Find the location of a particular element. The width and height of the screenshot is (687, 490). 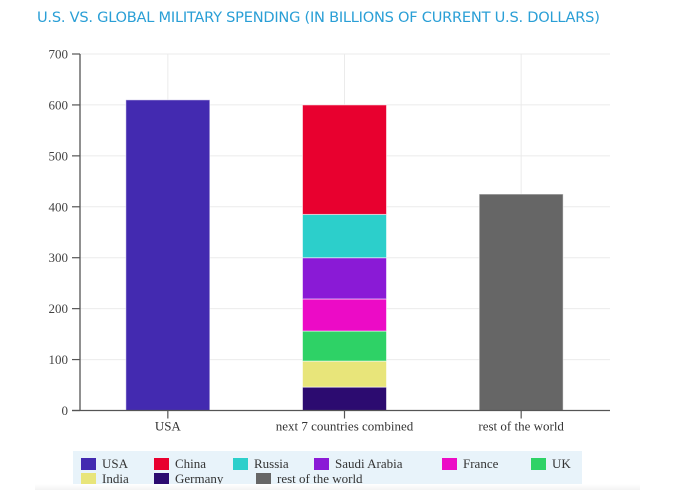

y-tick-label: 600 is located at coordinates (59, 104).